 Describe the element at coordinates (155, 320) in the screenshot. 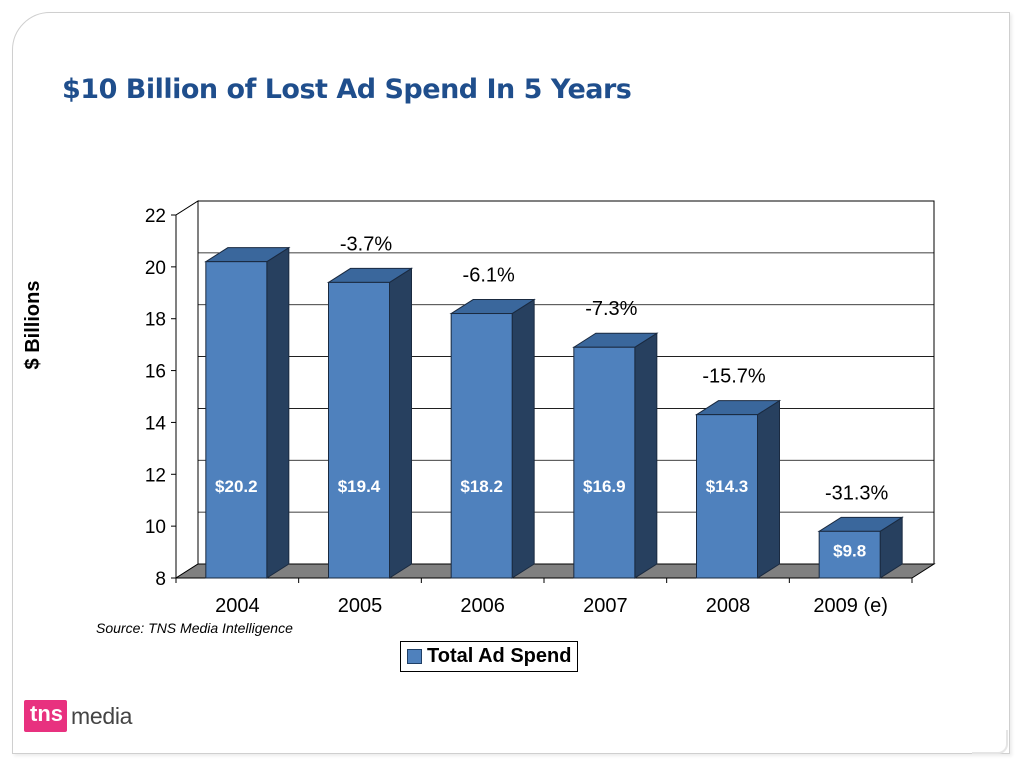

I see `y-tick-label: 18` at that location.